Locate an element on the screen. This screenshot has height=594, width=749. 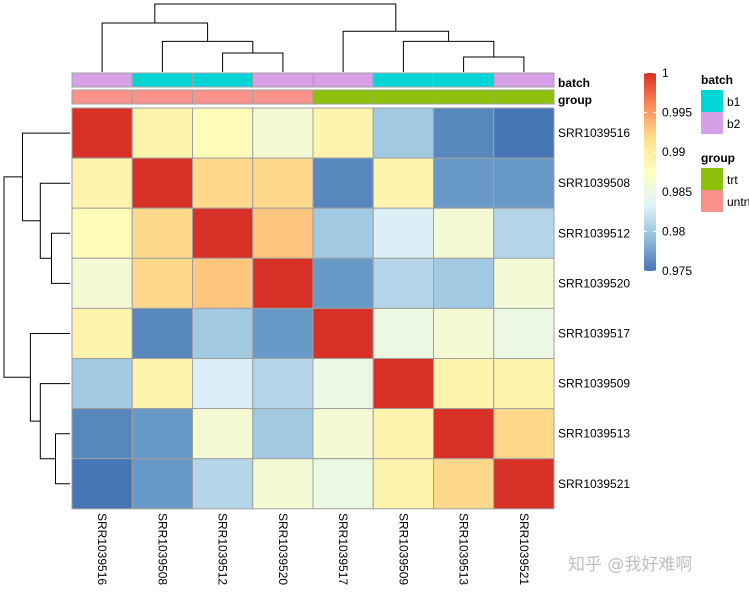
annotation-legend: batch b1 b2 group trt untrt is located at coordinates (725, 142).